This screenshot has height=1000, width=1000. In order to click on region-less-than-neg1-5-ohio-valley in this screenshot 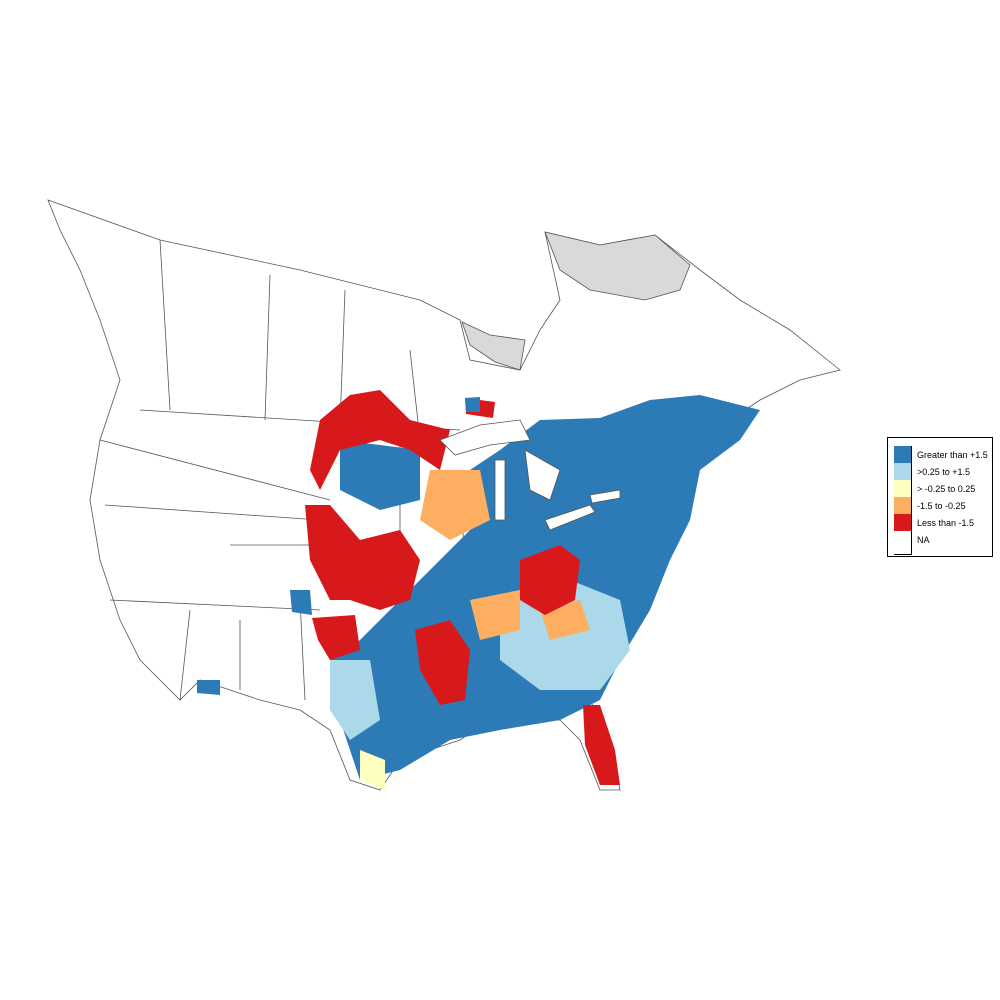, I will do `click(550, 580)`.